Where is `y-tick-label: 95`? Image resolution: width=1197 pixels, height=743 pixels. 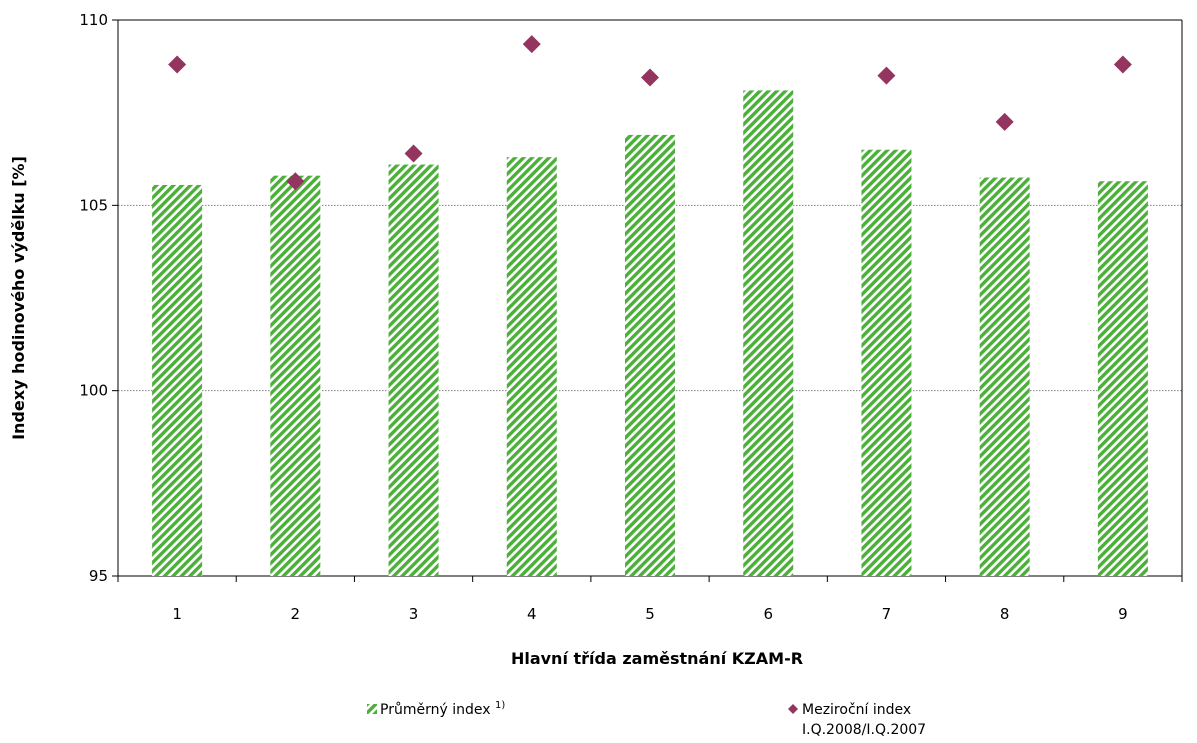 y-tick-label: 95 is located at coordinates (98, 576).